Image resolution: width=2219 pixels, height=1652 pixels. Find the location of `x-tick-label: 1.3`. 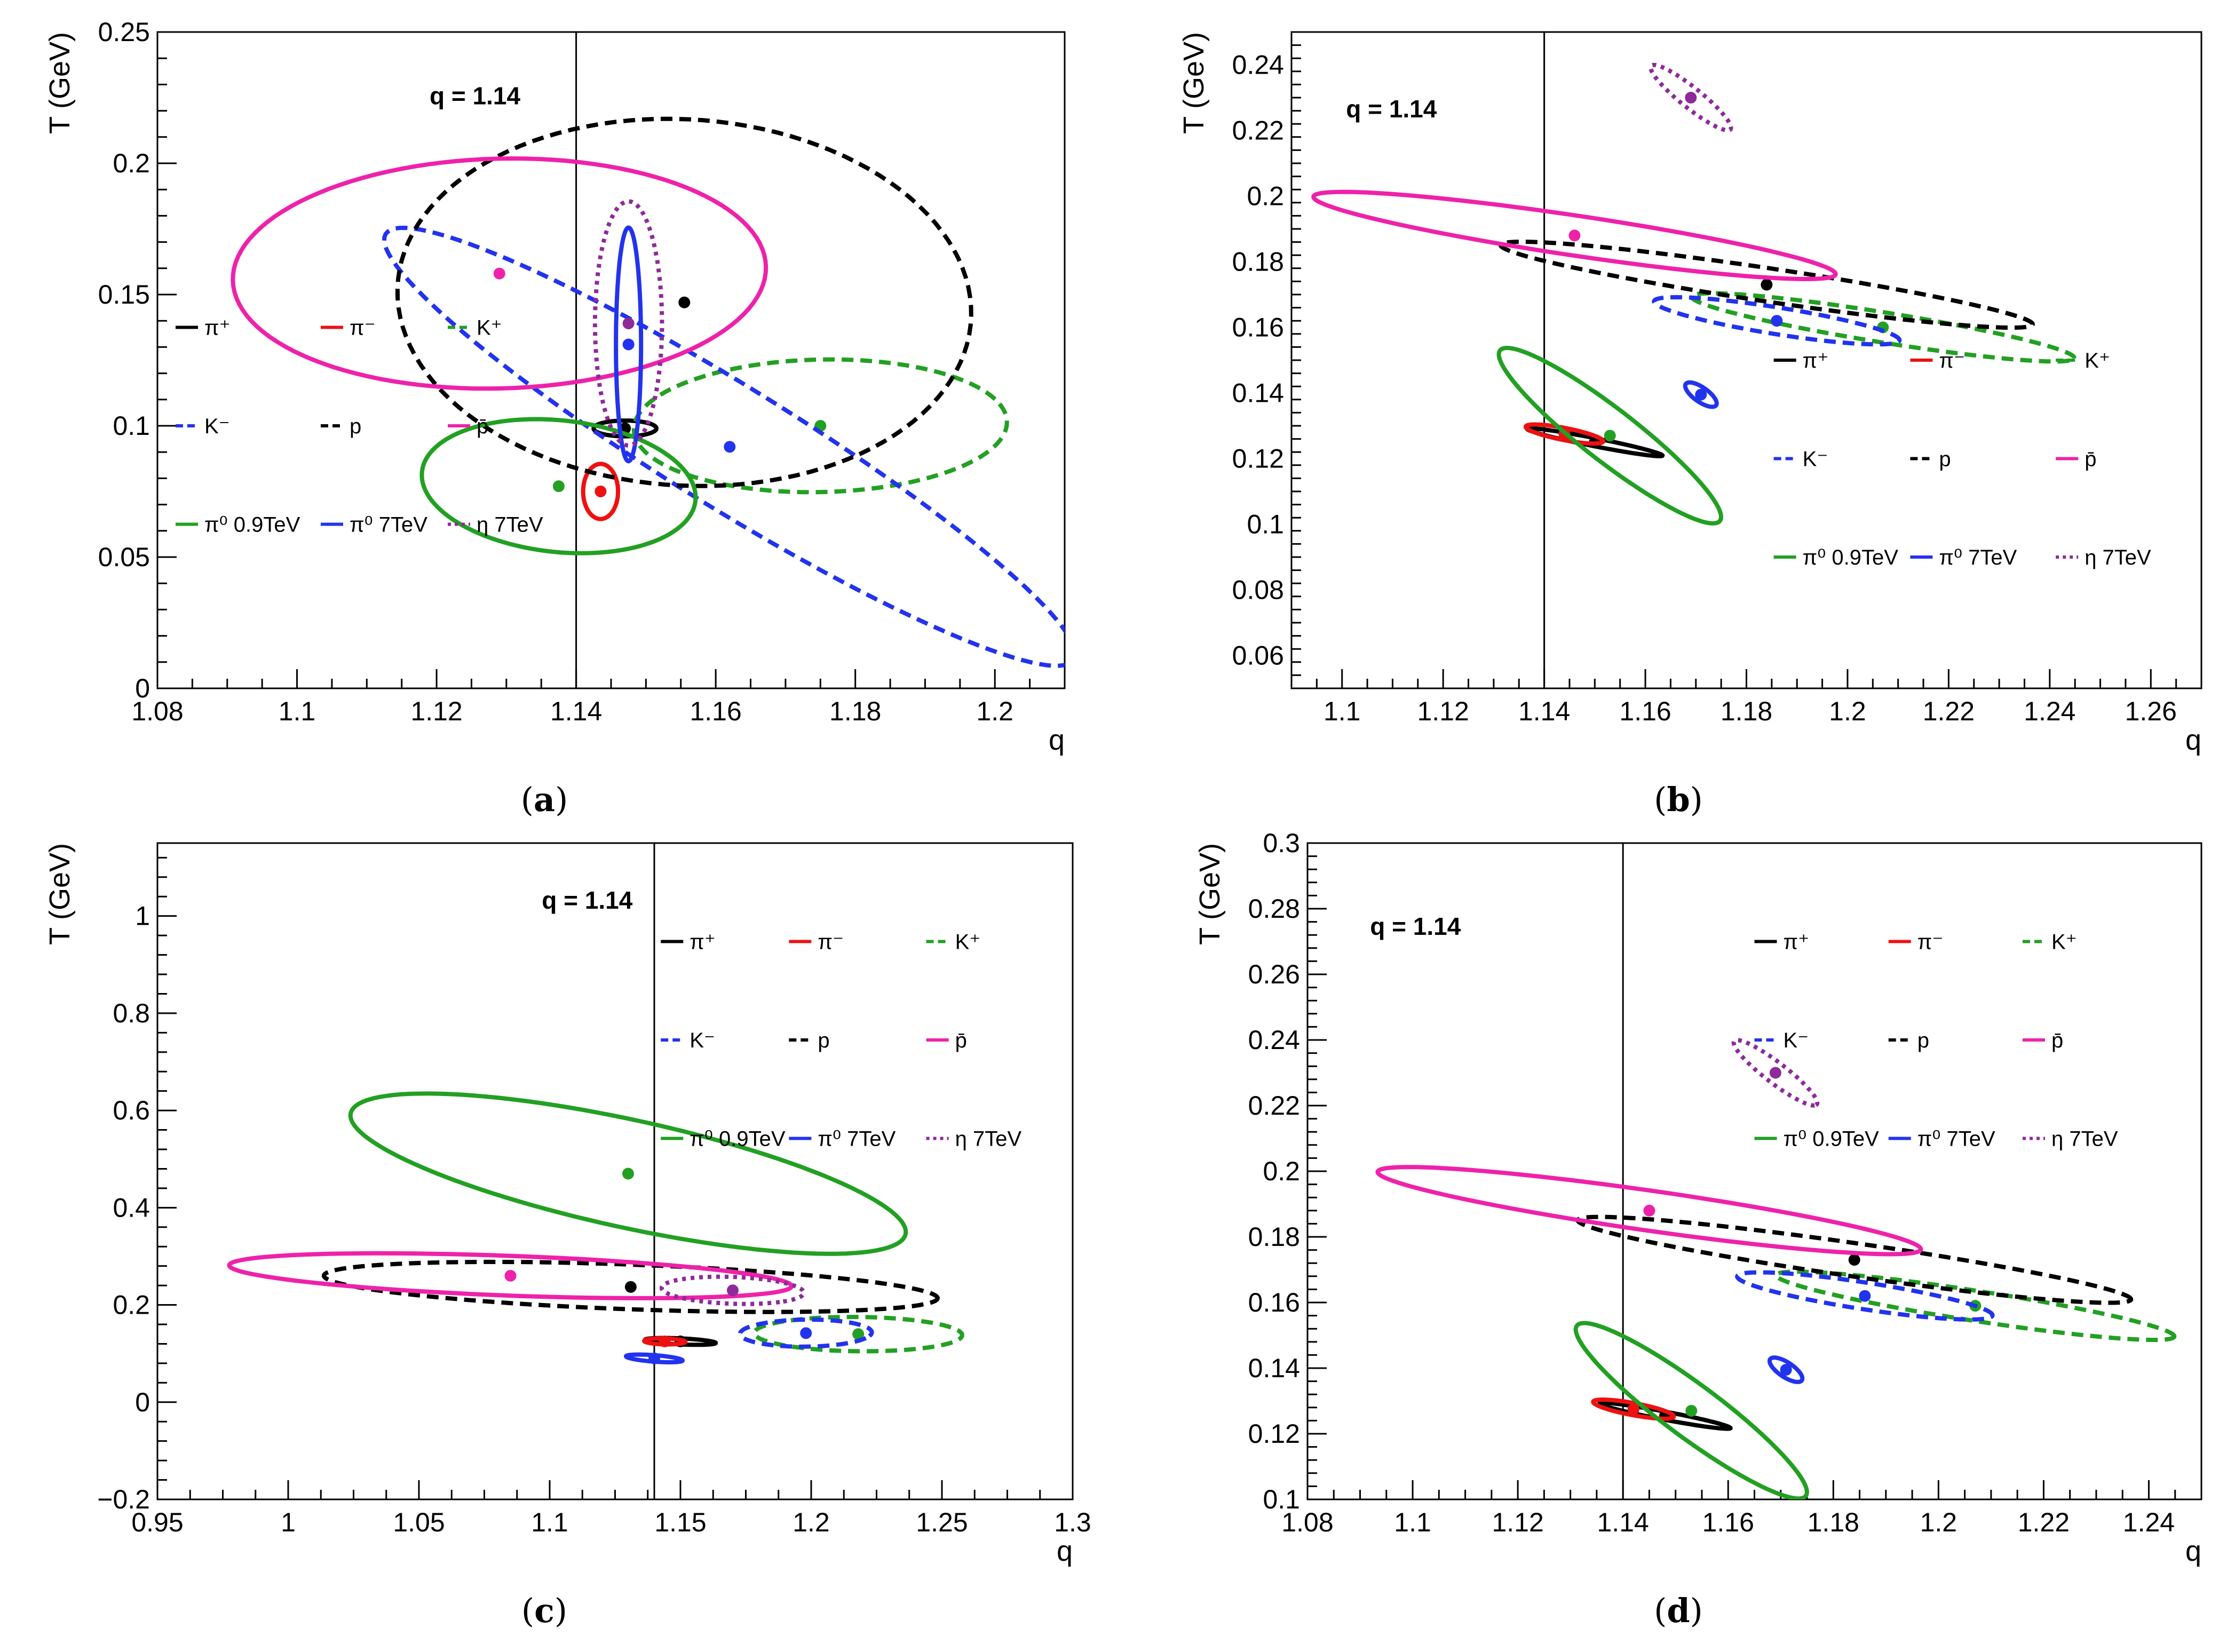

x-tick-label: 1.3 is located at coordinates (1072, 1522).